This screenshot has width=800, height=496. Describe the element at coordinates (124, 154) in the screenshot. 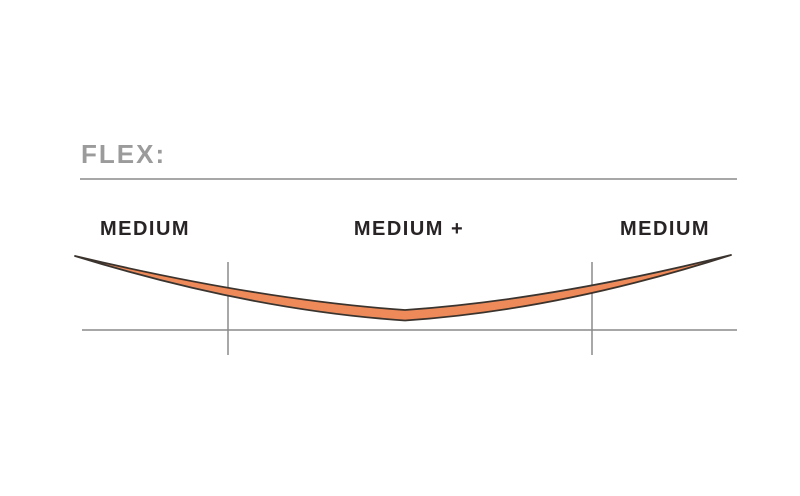

I see `flex-section-title: FLEX:` at that location.